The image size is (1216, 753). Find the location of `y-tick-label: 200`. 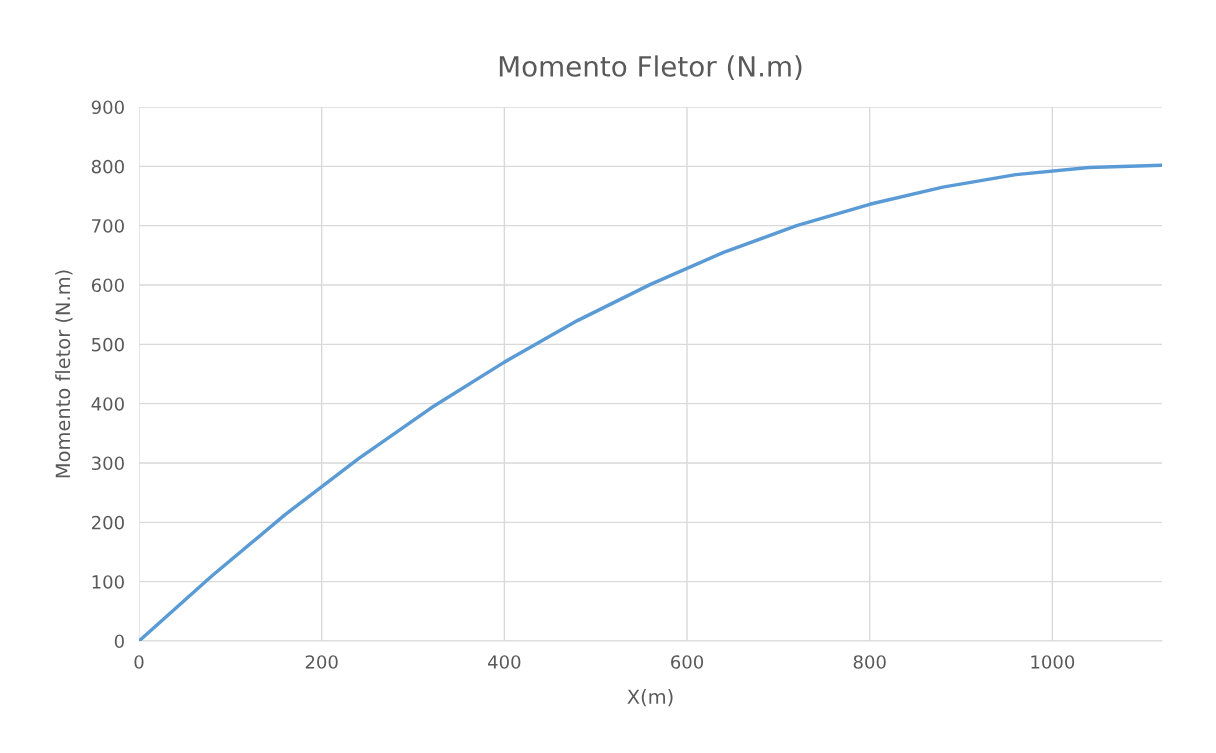

y-tick-label: 200 is located at coordinates (107, 522).